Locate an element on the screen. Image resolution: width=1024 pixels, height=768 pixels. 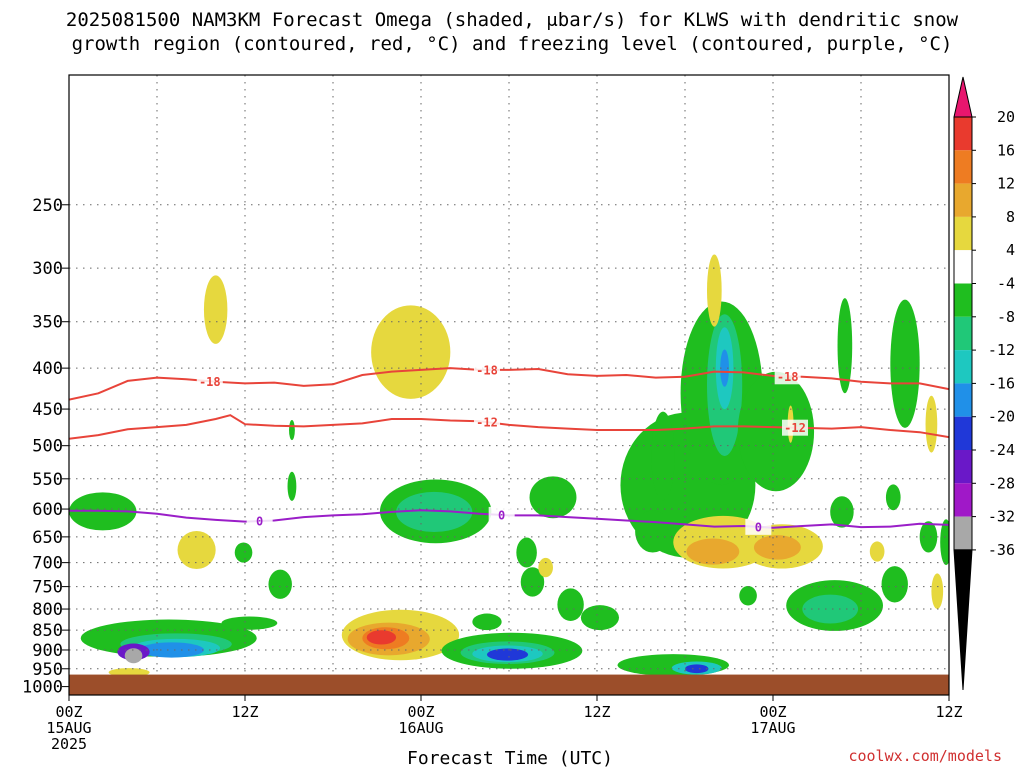
colorbar-bottom-arrow is located at coordinates (963, 620).